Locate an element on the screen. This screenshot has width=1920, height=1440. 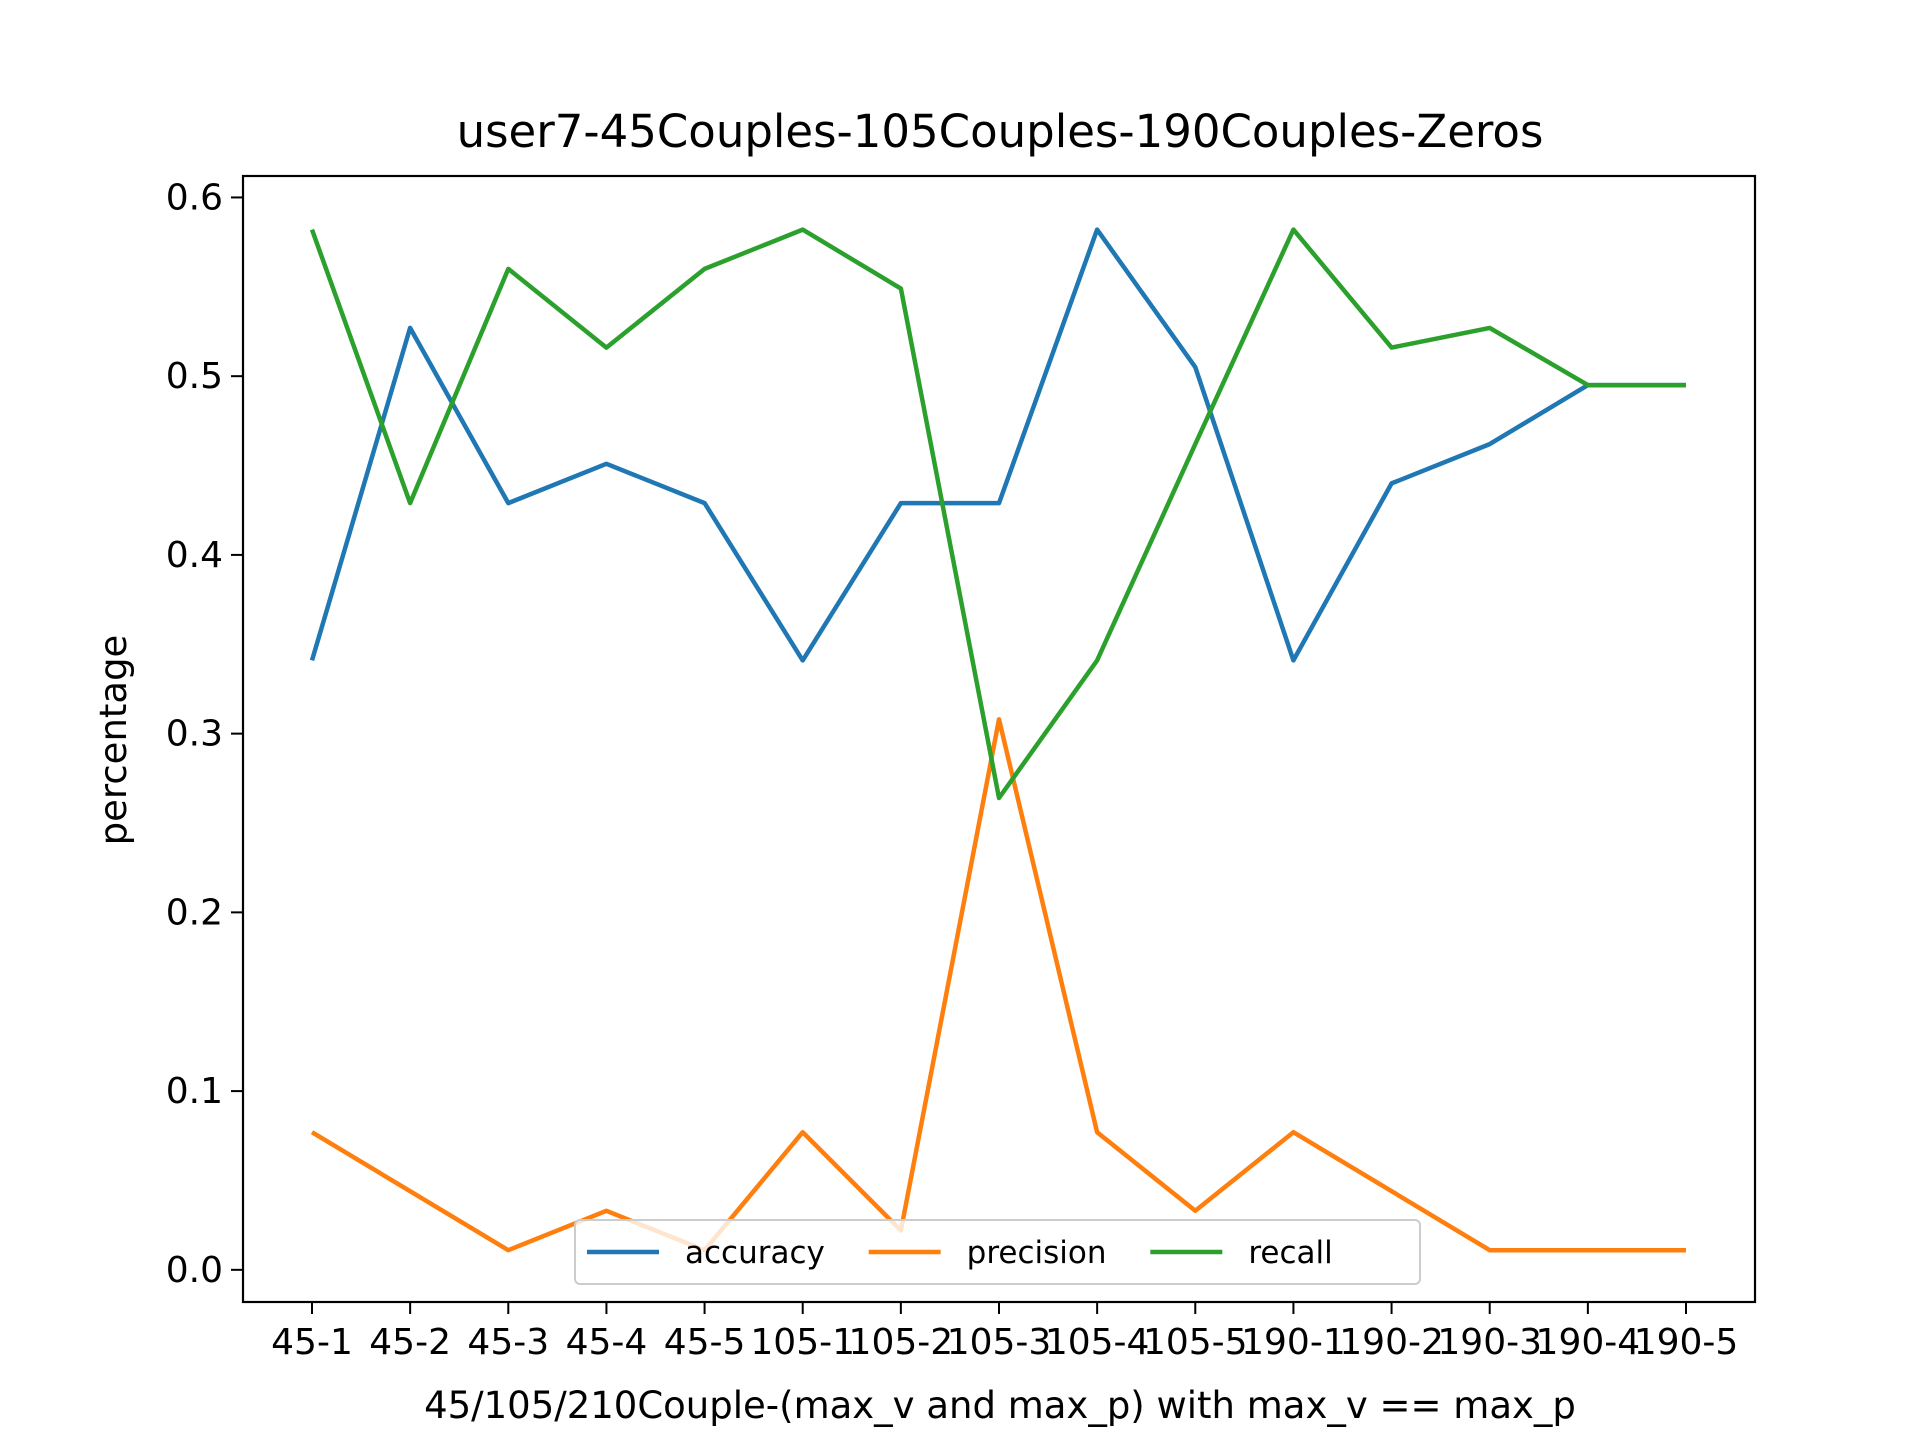
y-tick-label: 0.5 is located at coordinates (194, 376).